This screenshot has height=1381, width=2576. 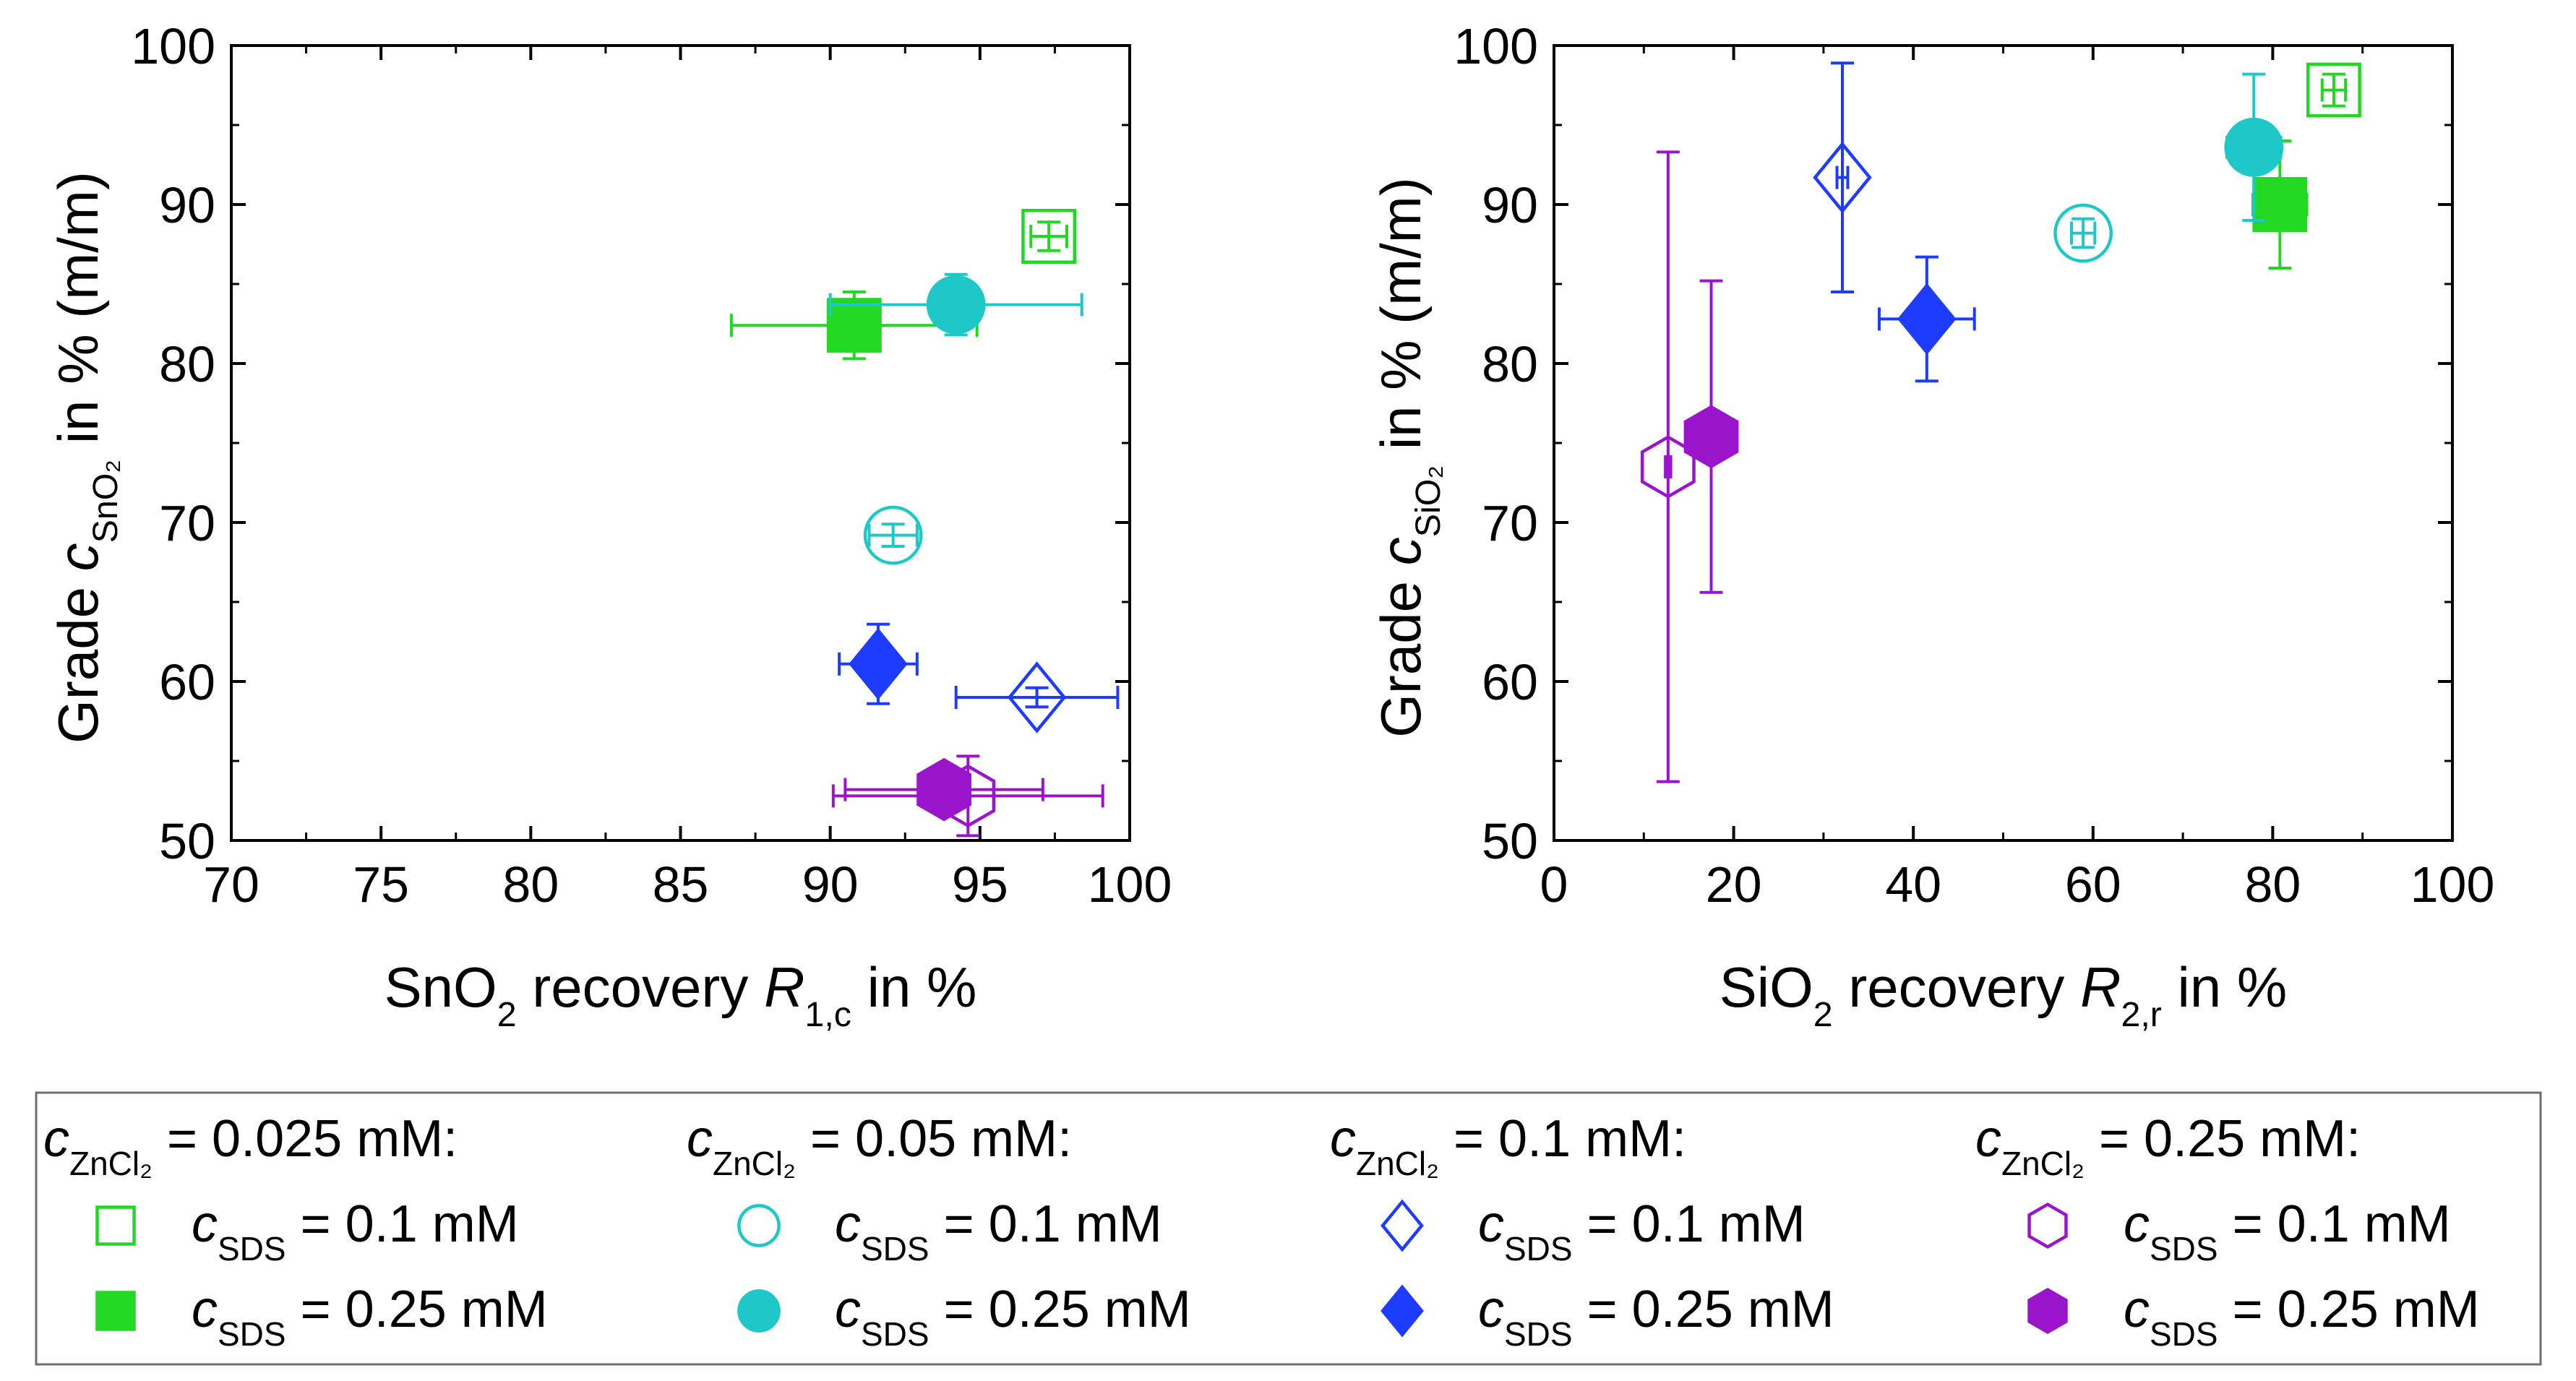 I want to click on legend-heading: cZnCl₂ = 0.25 mM:, so click(x=2168, y=1146).